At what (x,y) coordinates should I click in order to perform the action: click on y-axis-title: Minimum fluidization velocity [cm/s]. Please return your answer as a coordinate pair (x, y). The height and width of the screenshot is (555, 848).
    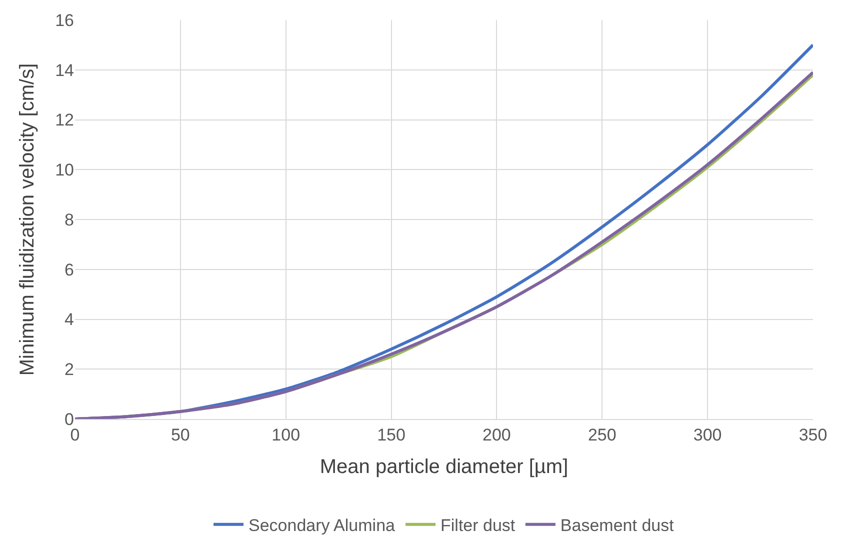
    Looking at the image, I should click on (27, 219).